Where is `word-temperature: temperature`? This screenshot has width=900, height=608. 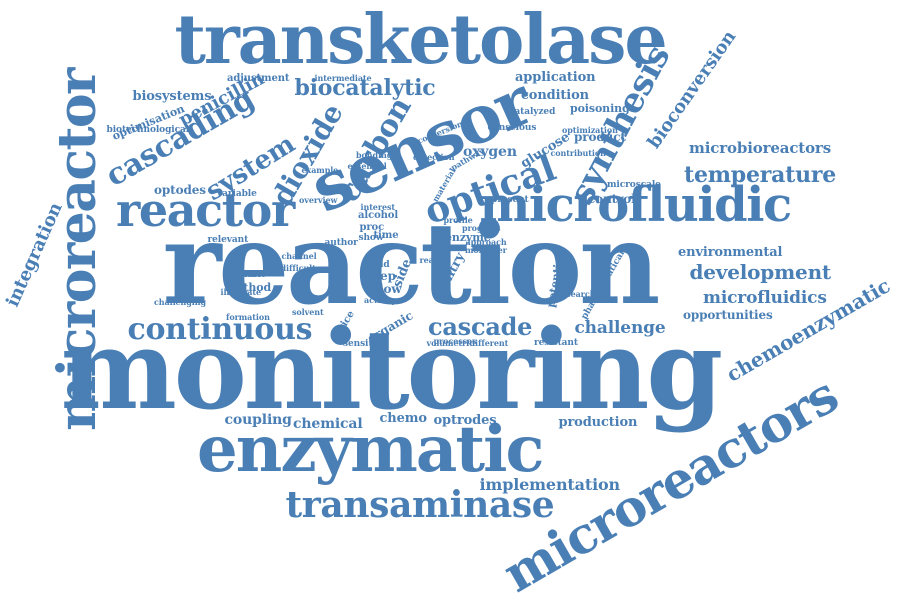 word-temperature: temperature is located at coordinates (760, 175).